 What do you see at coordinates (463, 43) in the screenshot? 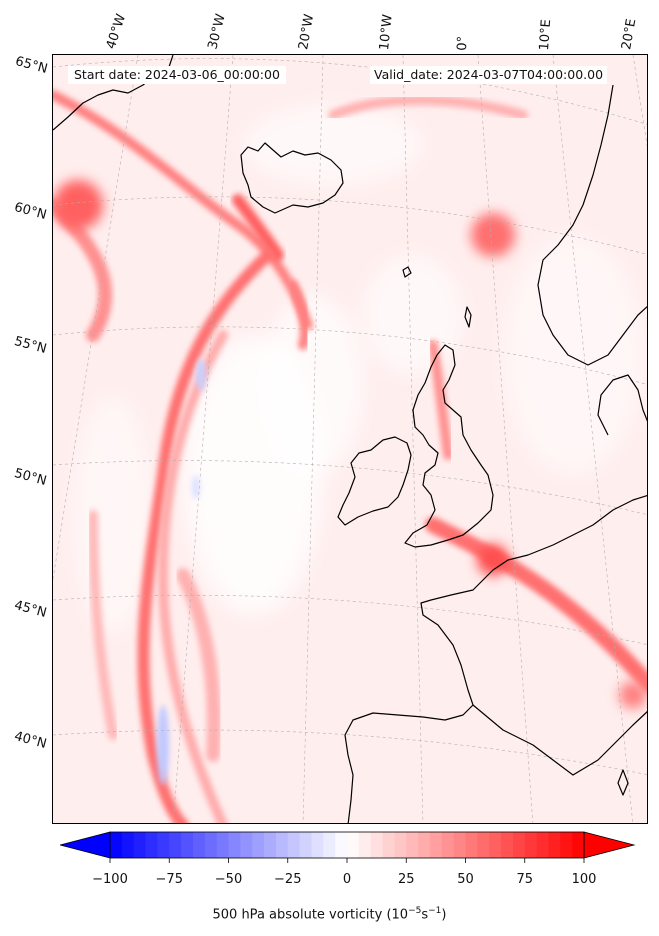
I see `lon-label-0: 0°` at bounding box center [463, 43].